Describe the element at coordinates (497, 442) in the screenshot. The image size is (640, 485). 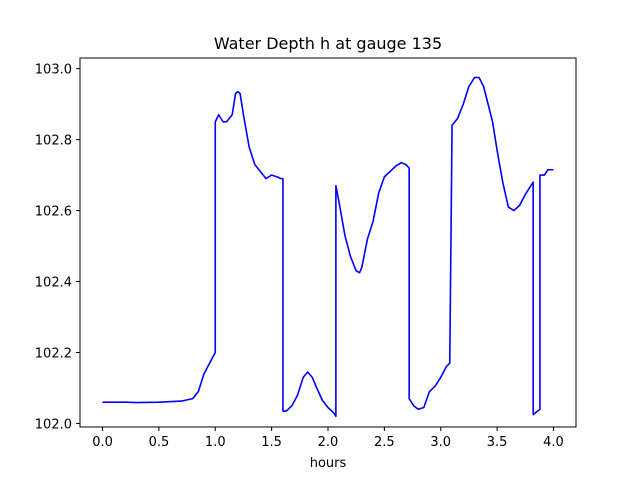
I see `x-tick-label: 3.5` at that location.